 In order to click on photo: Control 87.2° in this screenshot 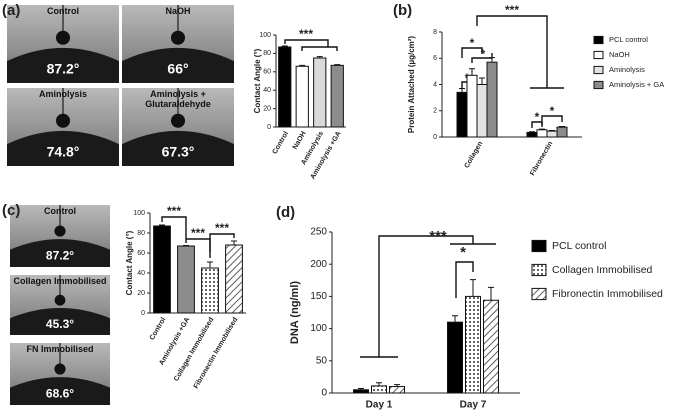, I will do `click(60, 236)`.